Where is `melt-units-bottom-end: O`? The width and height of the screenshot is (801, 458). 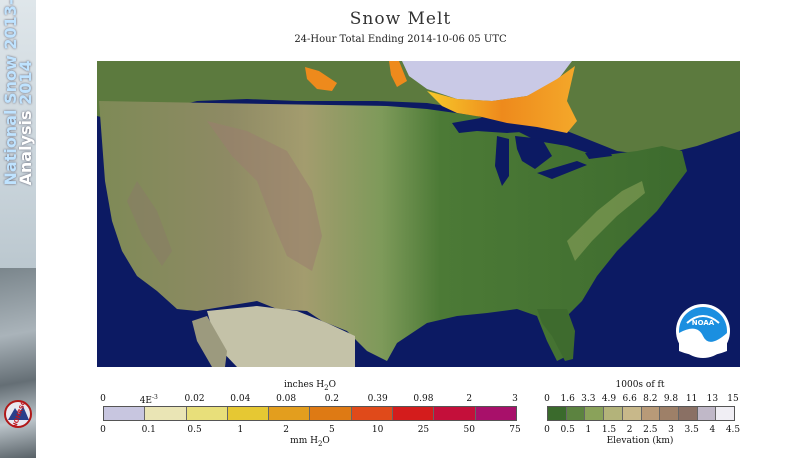
melt-units-bottom-end: O is located at coordinates (326, 441).